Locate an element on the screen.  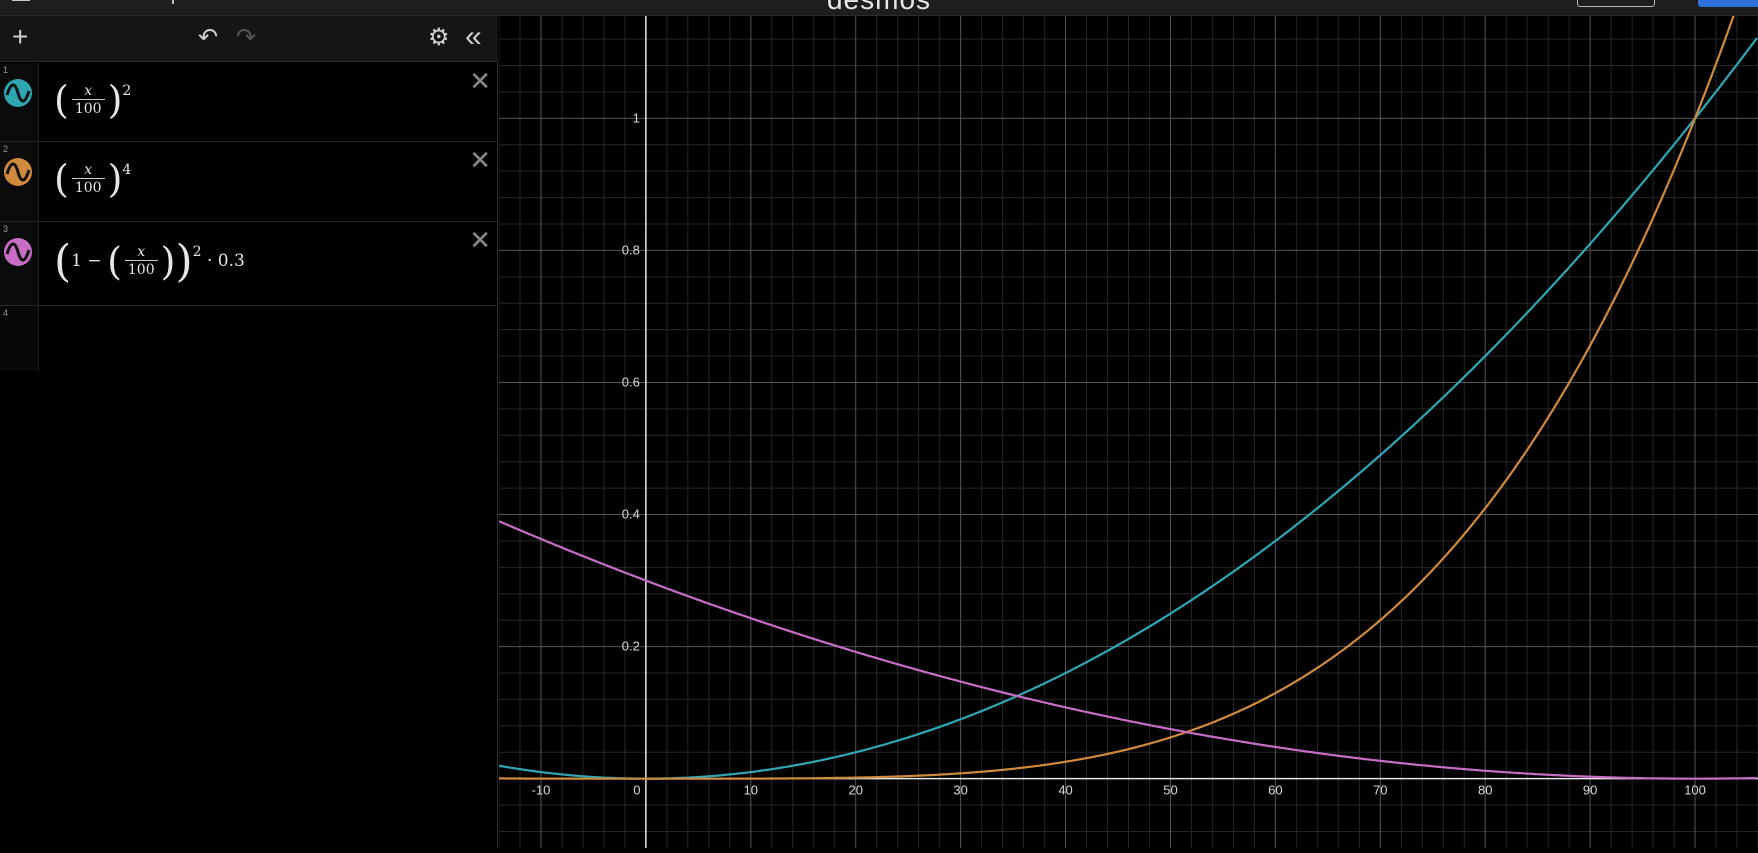
x-tick-label: 90 is located at coordinates (1590, 790).